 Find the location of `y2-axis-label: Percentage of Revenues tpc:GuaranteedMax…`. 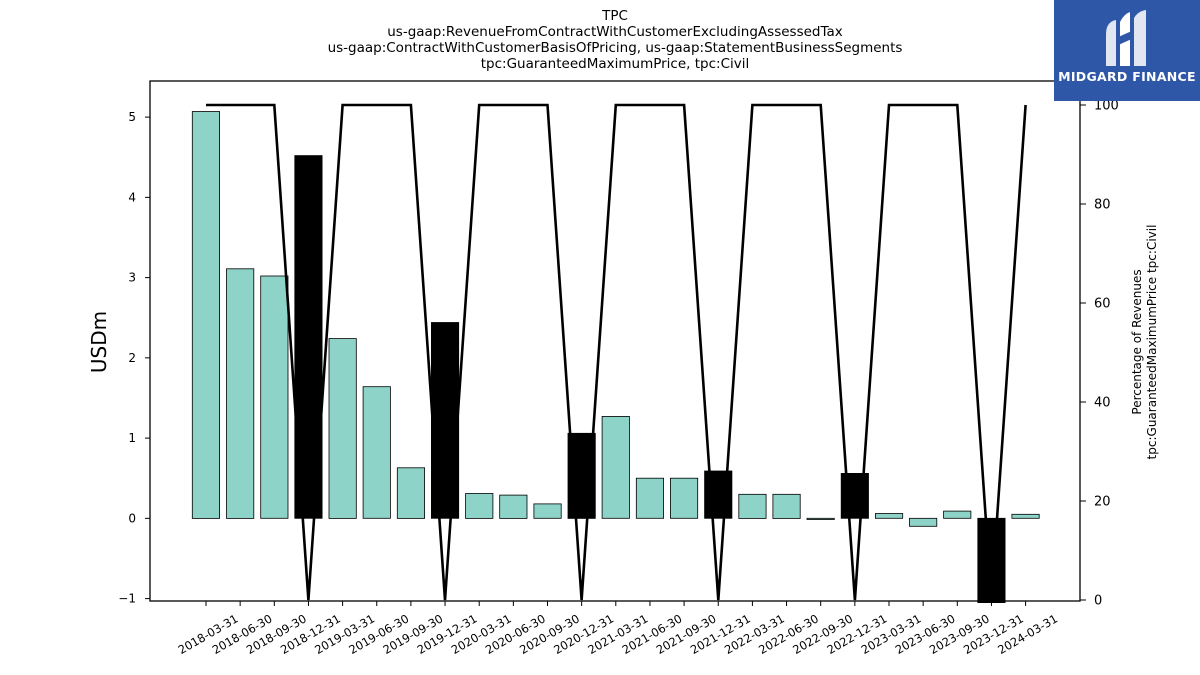

y2-axis-label: Percentage of Revenues tpc:GuaranteedMax… is located at coordinates (1144, 342).